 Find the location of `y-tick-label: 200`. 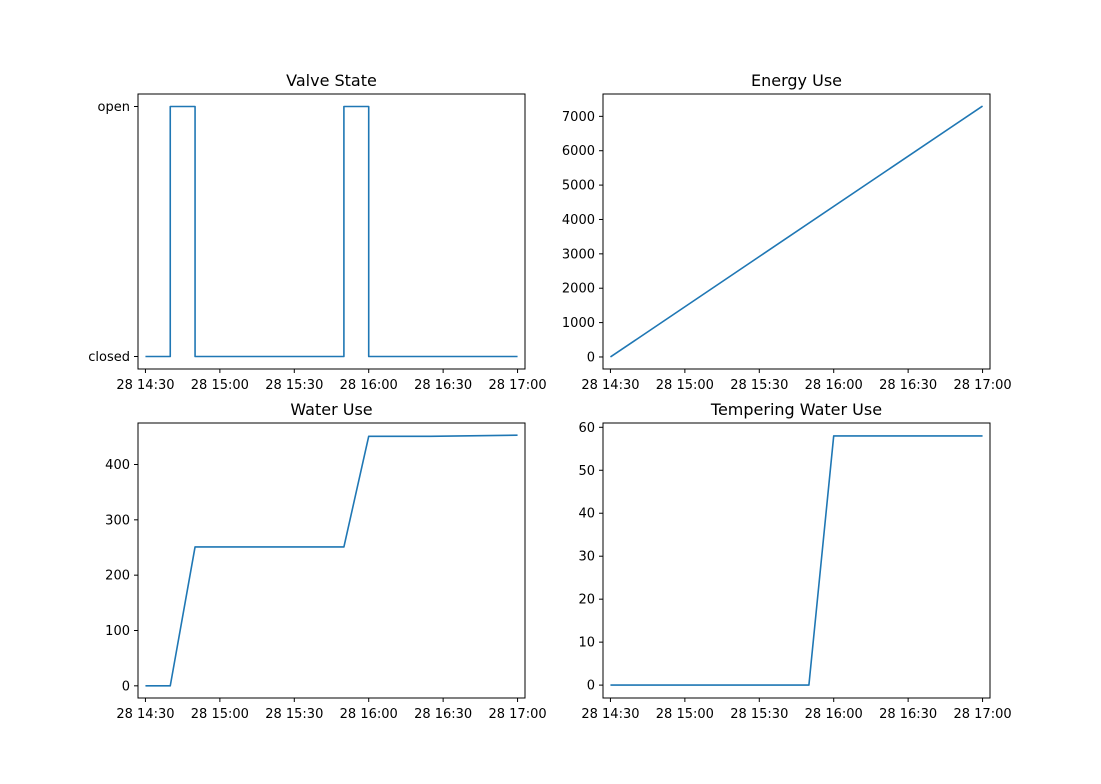

y-tick-label: 200 is located at coordinates (117, 576).